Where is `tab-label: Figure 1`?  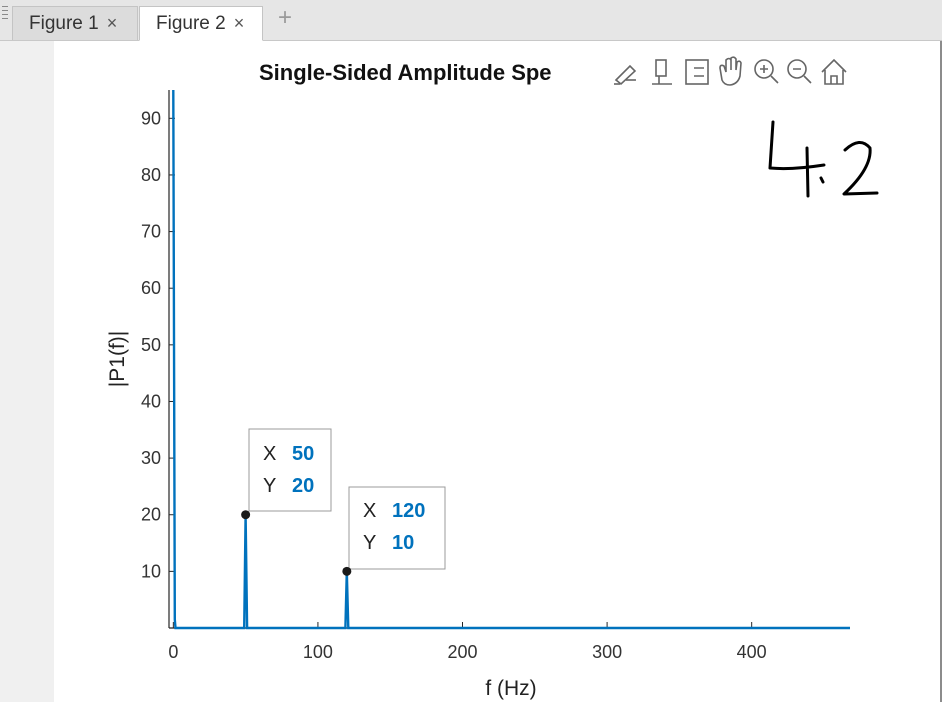
tab-label: Figure 1 is located at coordinates (64, 23).